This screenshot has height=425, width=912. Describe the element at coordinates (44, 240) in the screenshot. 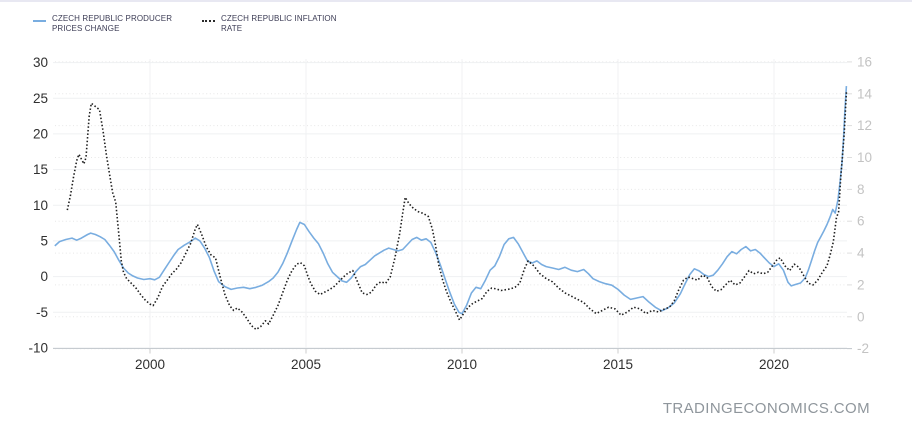

I see `left-axis-label: 5` at that location.